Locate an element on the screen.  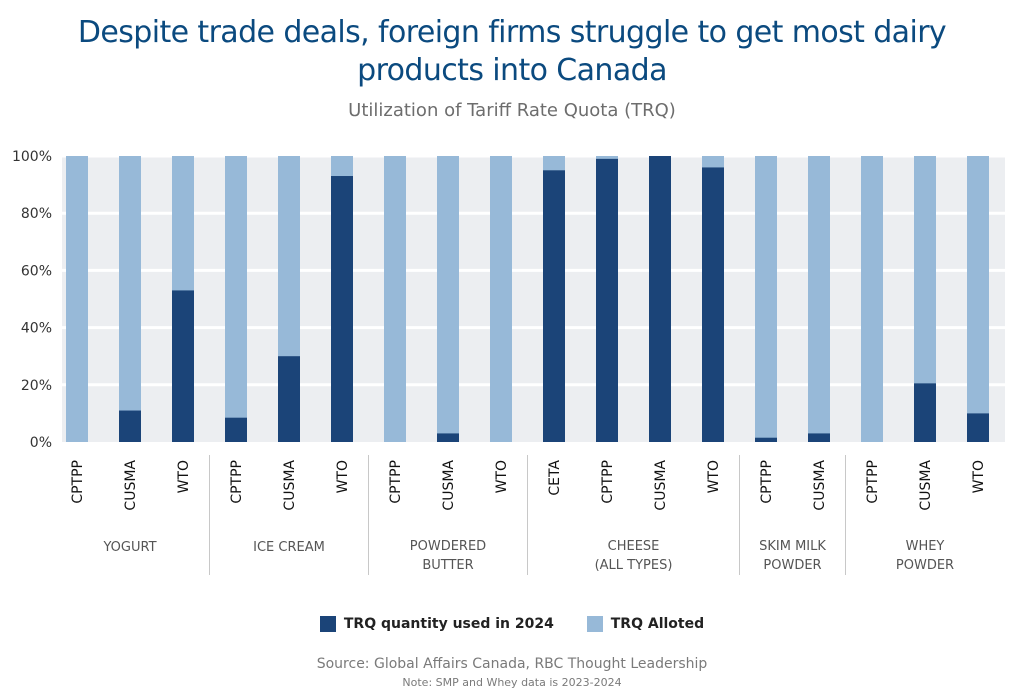
y-tick-label: 20% is located at coordinates (36, 386).